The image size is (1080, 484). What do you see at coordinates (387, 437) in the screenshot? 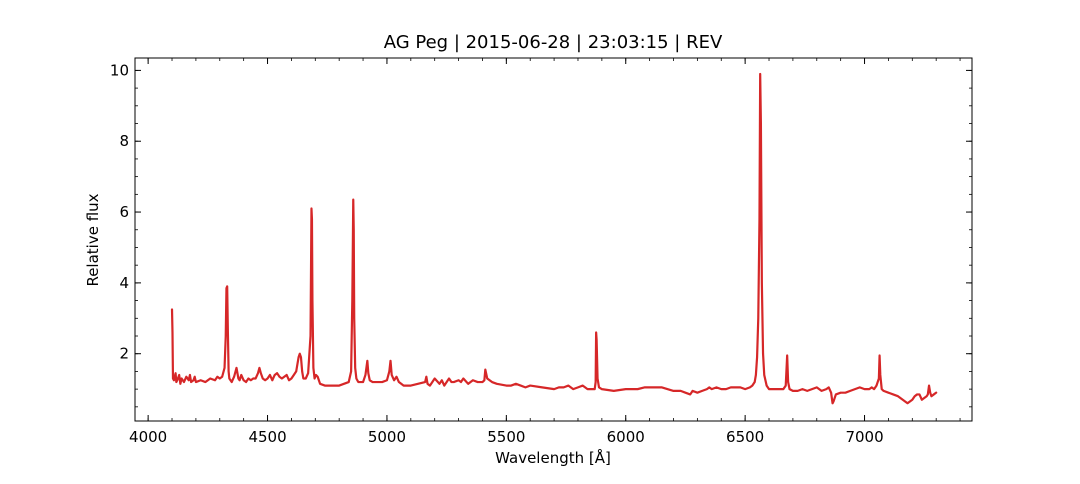
I see `x-tick-label: 5000` at bounding box center [387, 437].